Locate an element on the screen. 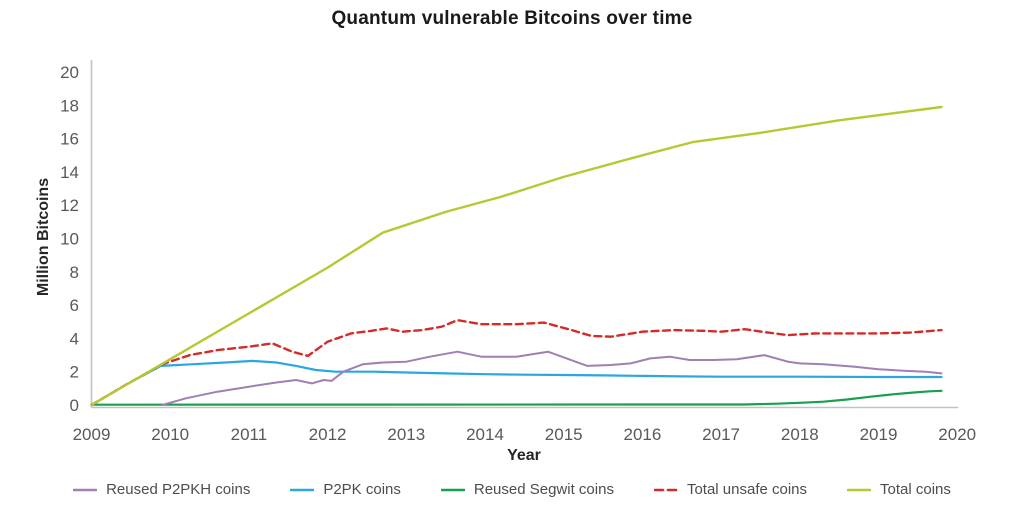  legend-item-total-unsafe-coins: Total unsafe coins is located at coordinates (730, 489).